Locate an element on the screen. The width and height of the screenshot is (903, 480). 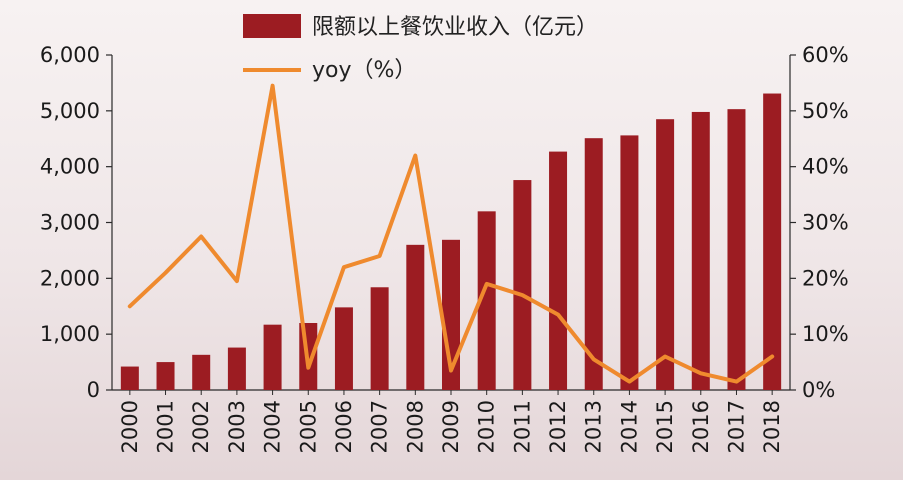
yoy-point-2008 is located at coordinates (415, 155).